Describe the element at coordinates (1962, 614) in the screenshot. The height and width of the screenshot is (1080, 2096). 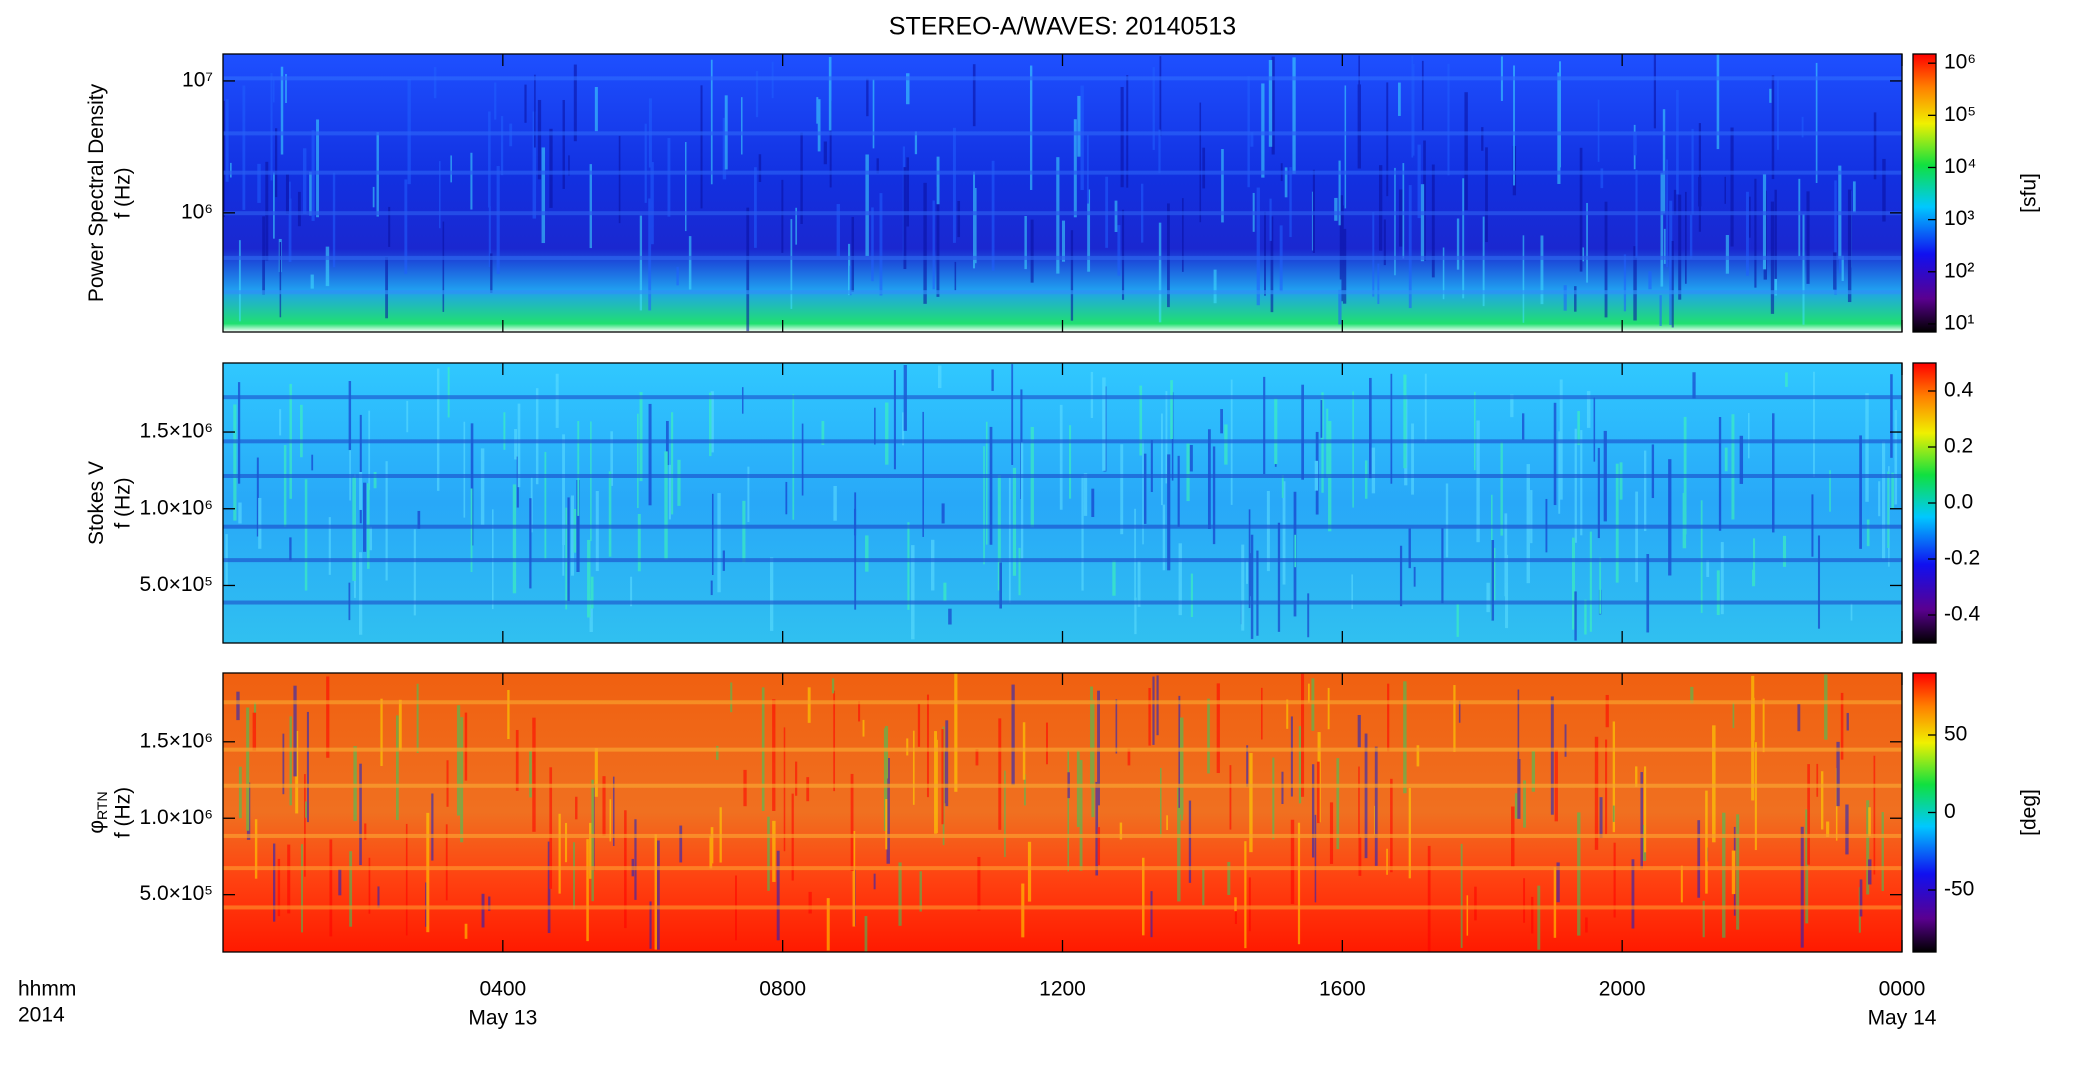
I see `colorbar-tick-label: -0.4` at that location.